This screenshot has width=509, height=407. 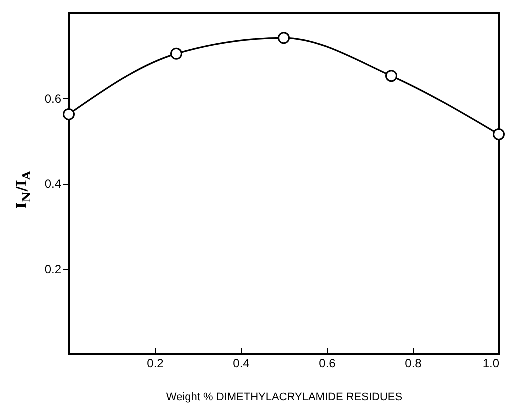 I want to click on y-tick-label: 0.4, so click(x=53, y=184).